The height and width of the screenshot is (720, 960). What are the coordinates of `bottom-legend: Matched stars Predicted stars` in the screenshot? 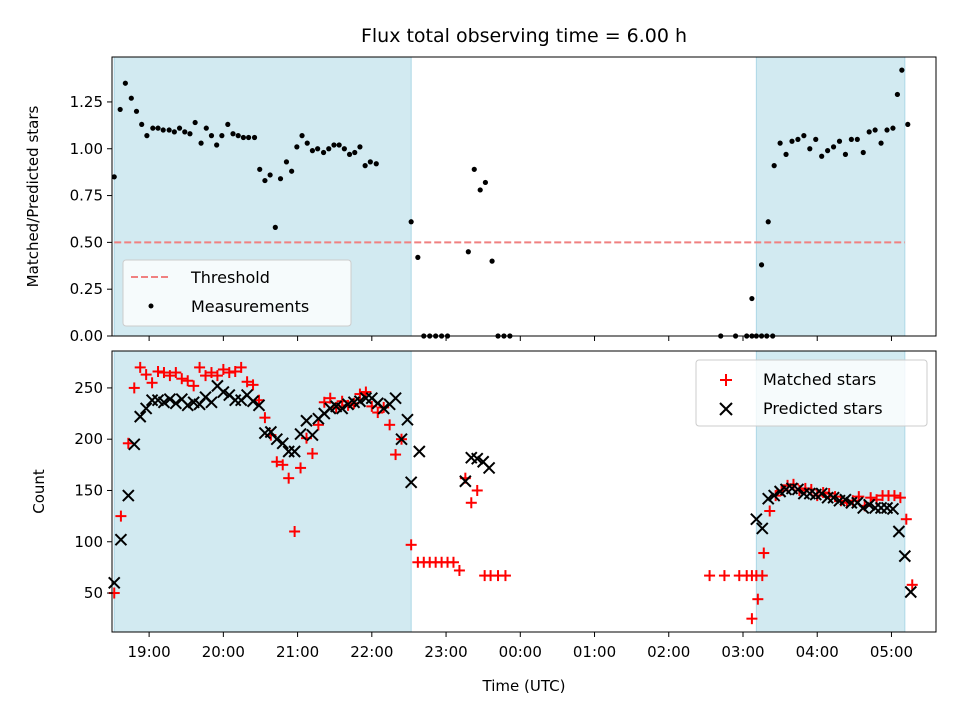 It's located at (811, 393).